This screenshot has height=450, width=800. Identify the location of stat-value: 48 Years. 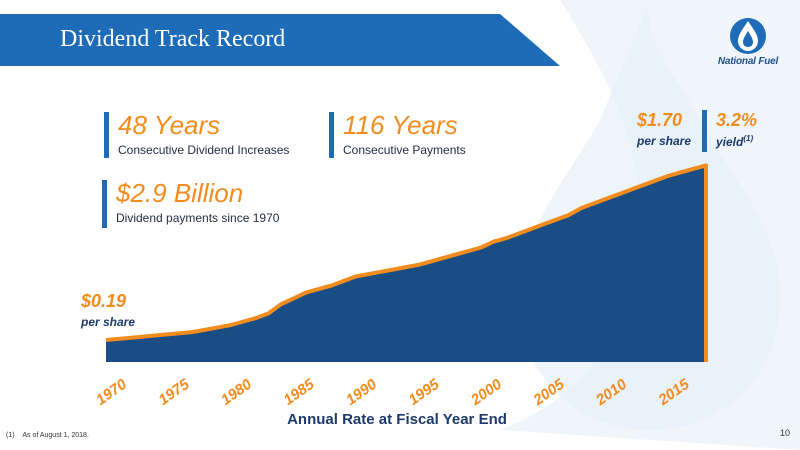
(169, 125).